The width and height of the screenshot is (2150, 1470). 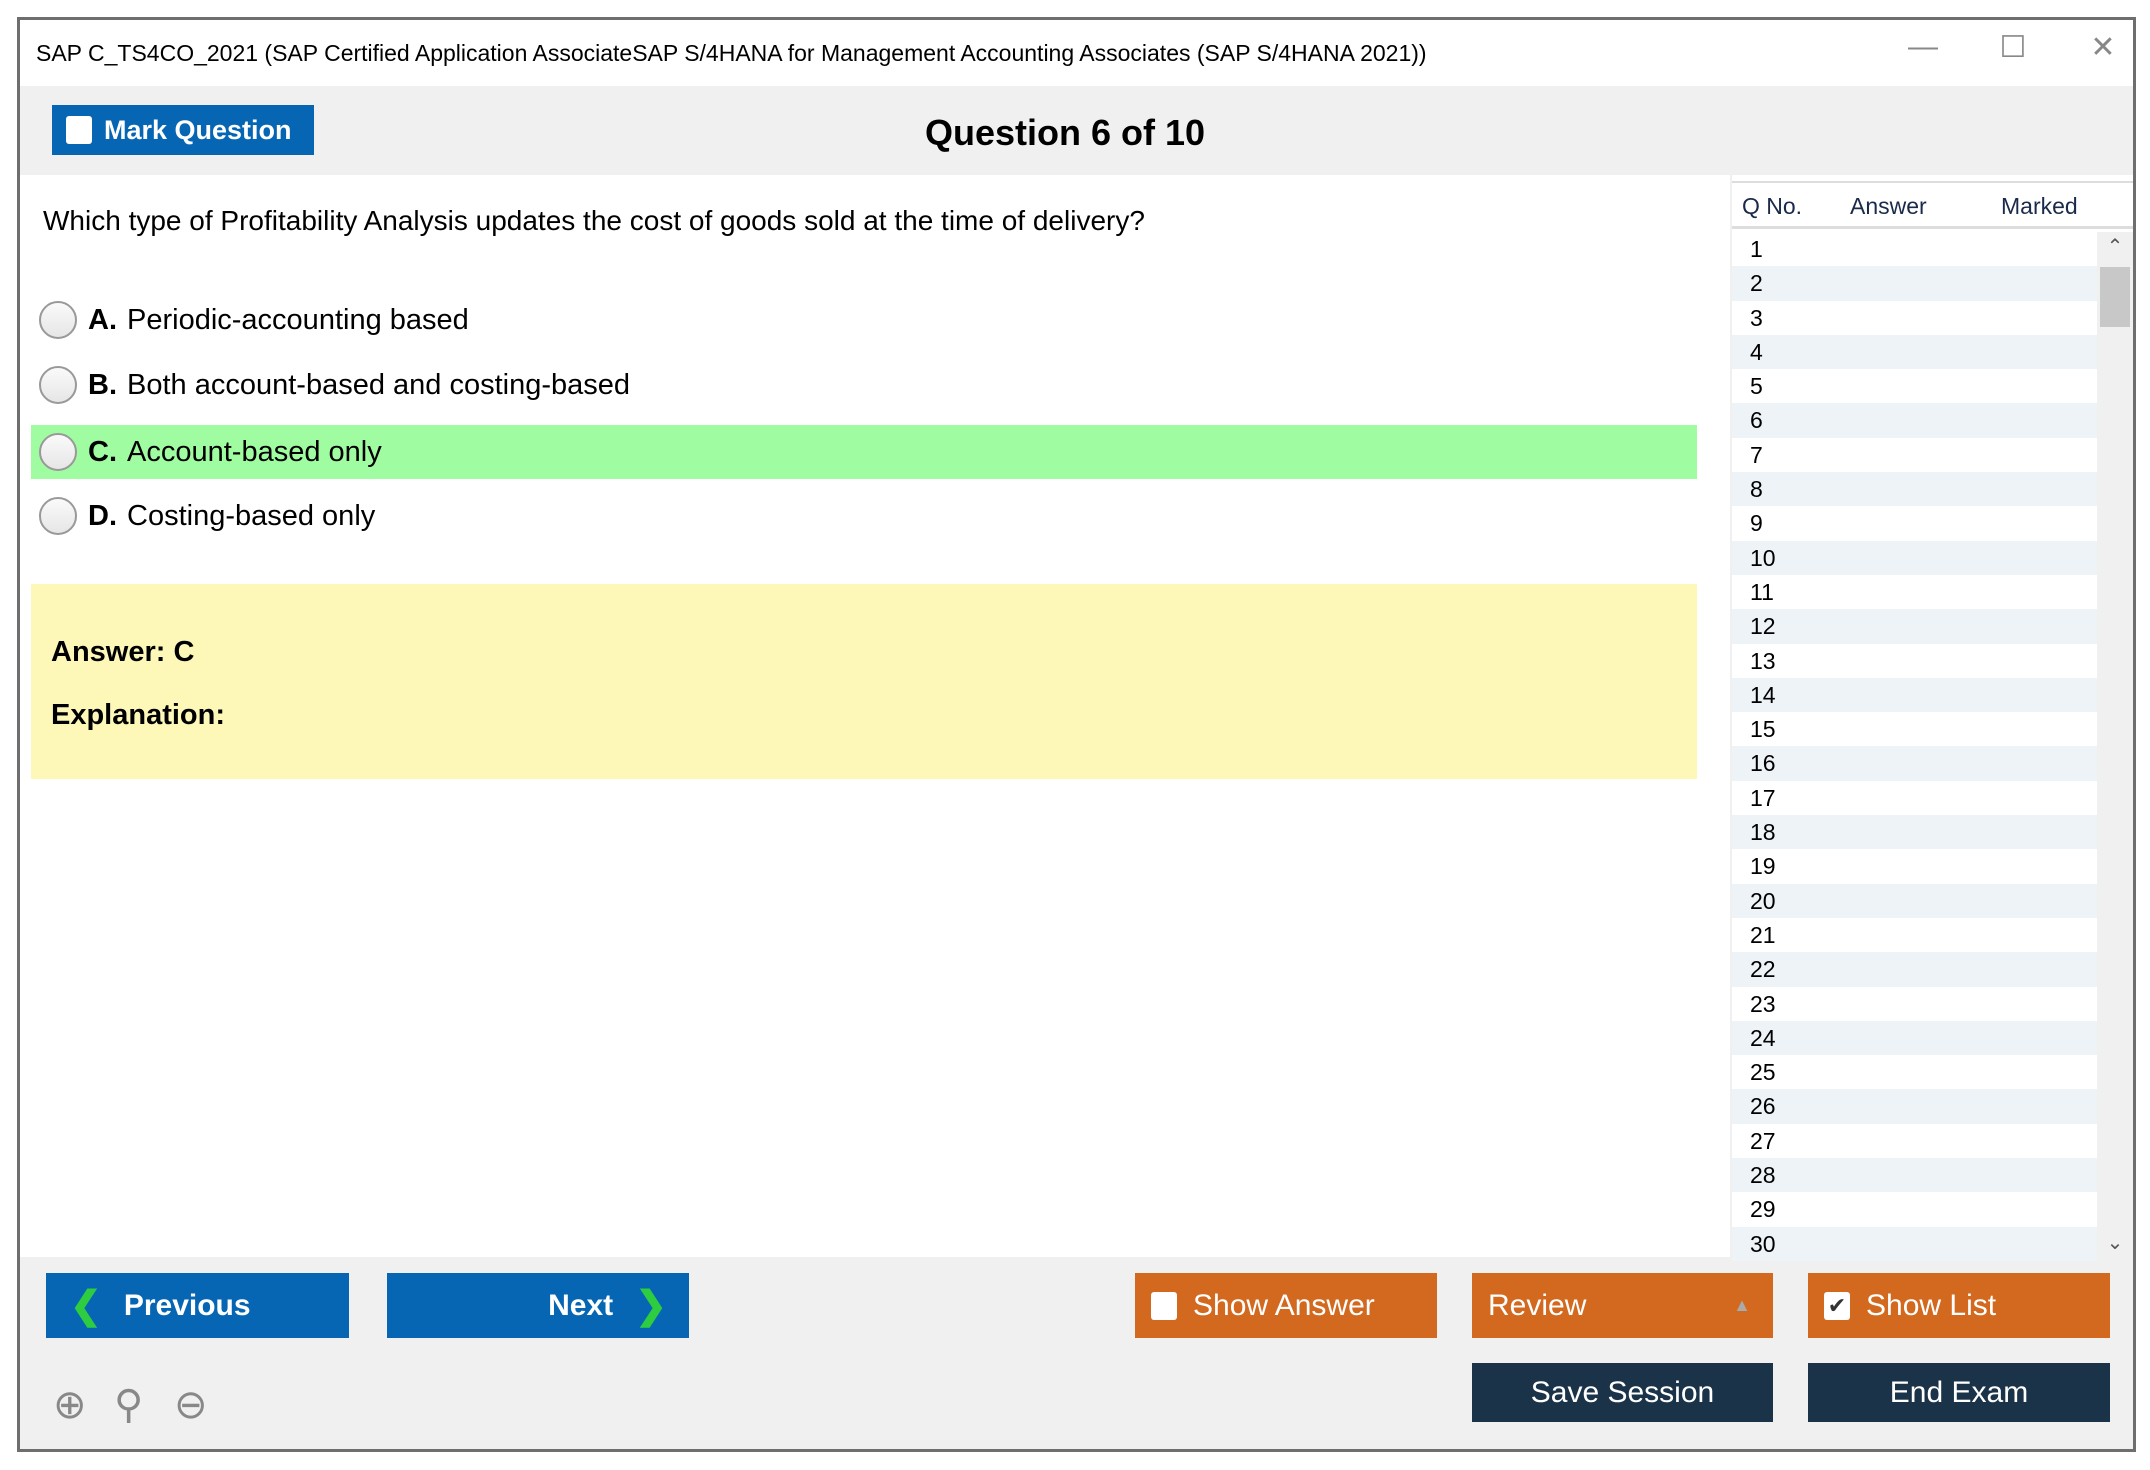 What do you see at coordinates (581, 1305) in the screenshot?
I see `next-label: Next` at bounding box center [581, 1305].